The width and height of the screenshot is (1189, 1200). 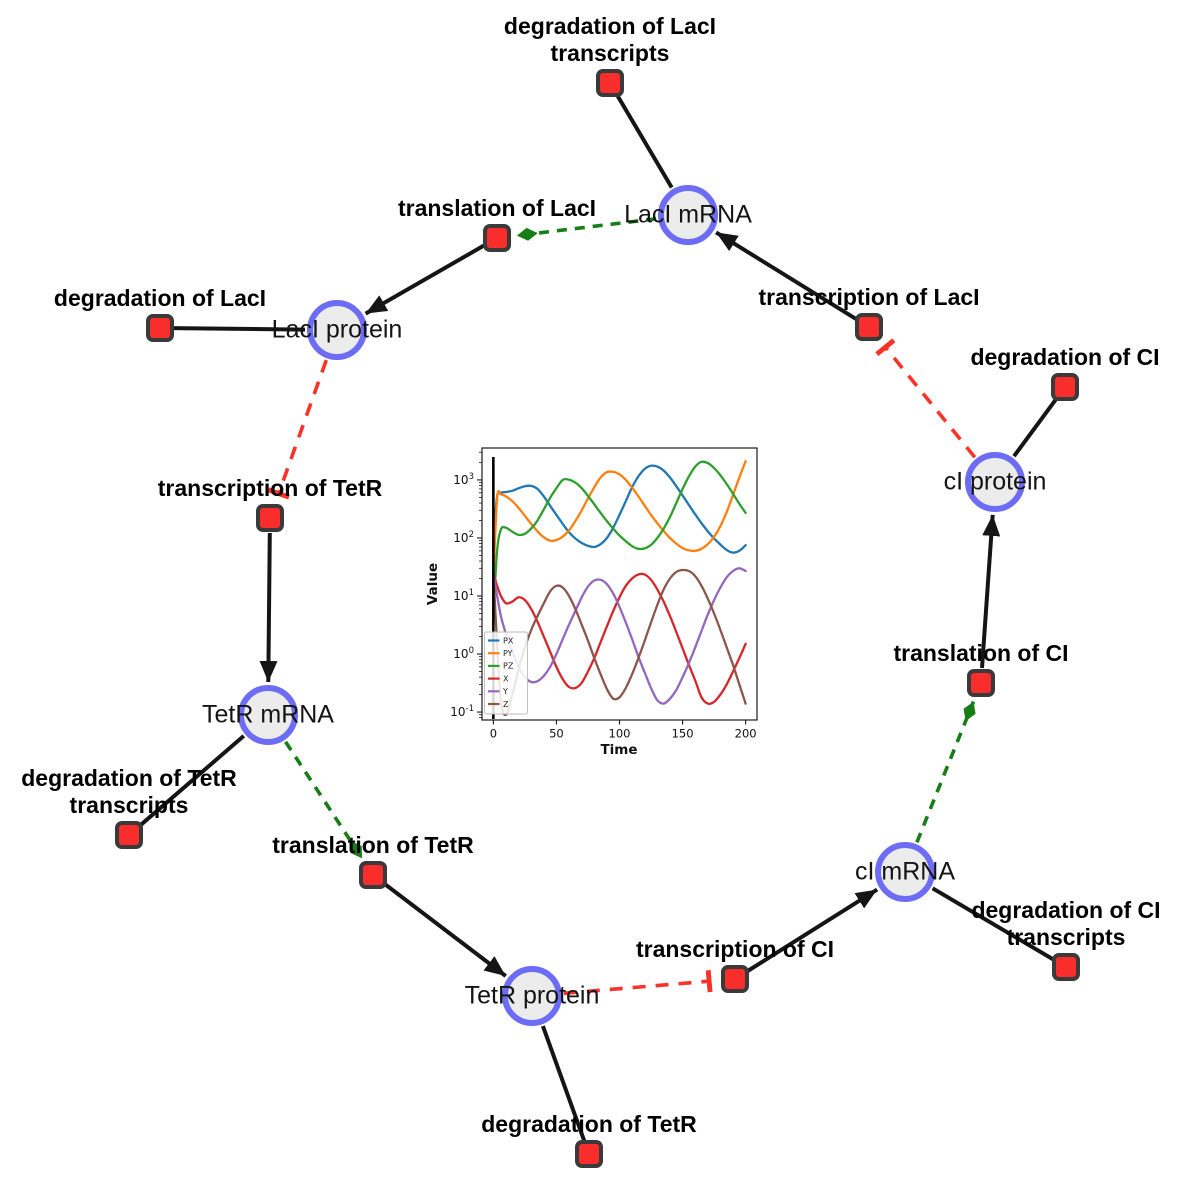 What do you see at coordinates (786, 275) in the screenshot?
I see `edge-transcription_lacI-to-lacI_mRNA-production` at bounding box center [786, 275].